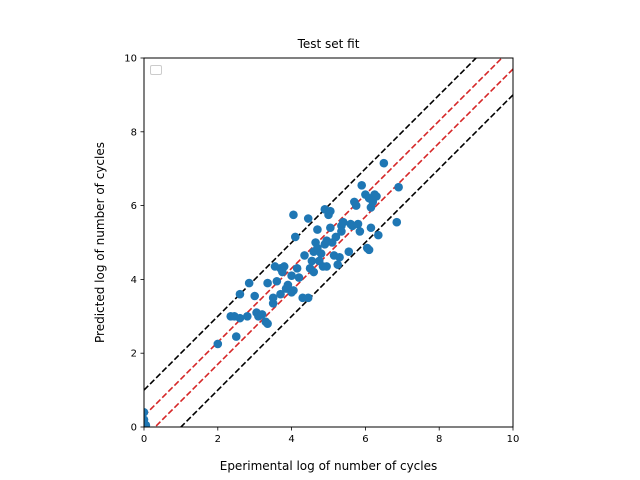  What do you see at coordinates (134, 206) in the screenshot?
I see `y-tick-label: 6` at bounding box center [134, 206].